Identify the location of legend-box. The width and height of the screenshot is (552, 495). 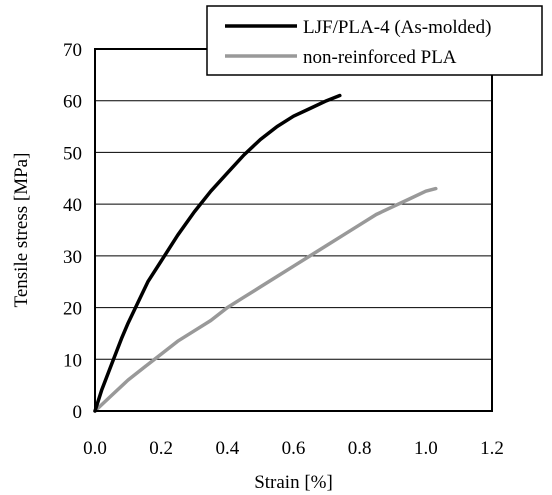
(374, 40).